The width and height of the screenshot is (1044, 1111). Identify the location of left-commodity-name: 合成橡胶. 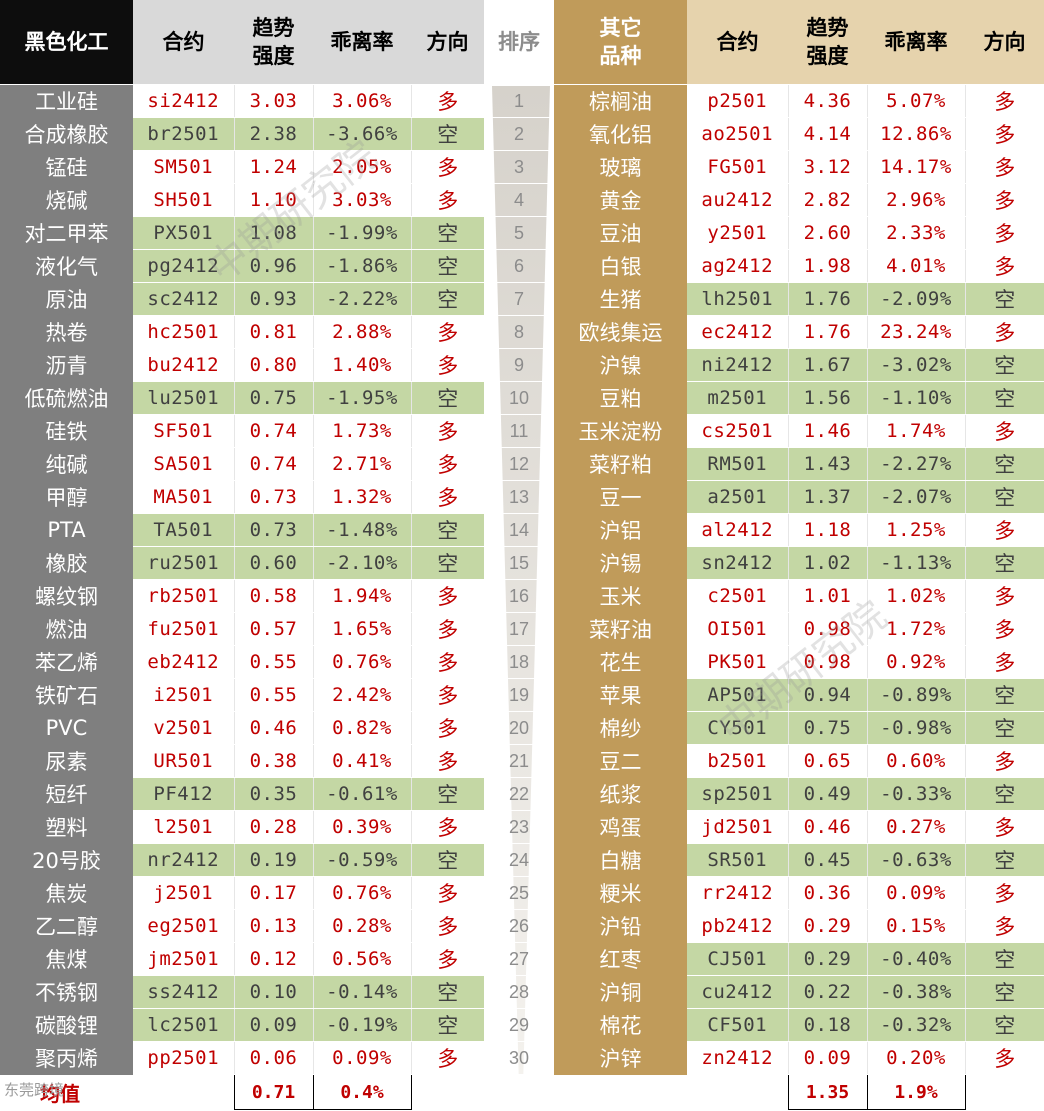
(66, 134).